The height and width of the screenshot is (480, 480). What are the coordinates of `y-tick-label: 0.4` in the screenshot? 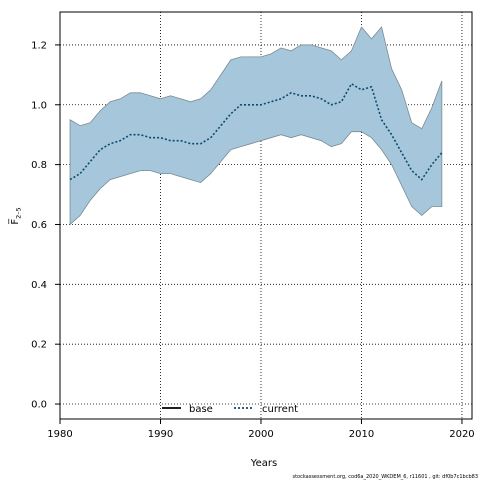 It's located at (39, 285).